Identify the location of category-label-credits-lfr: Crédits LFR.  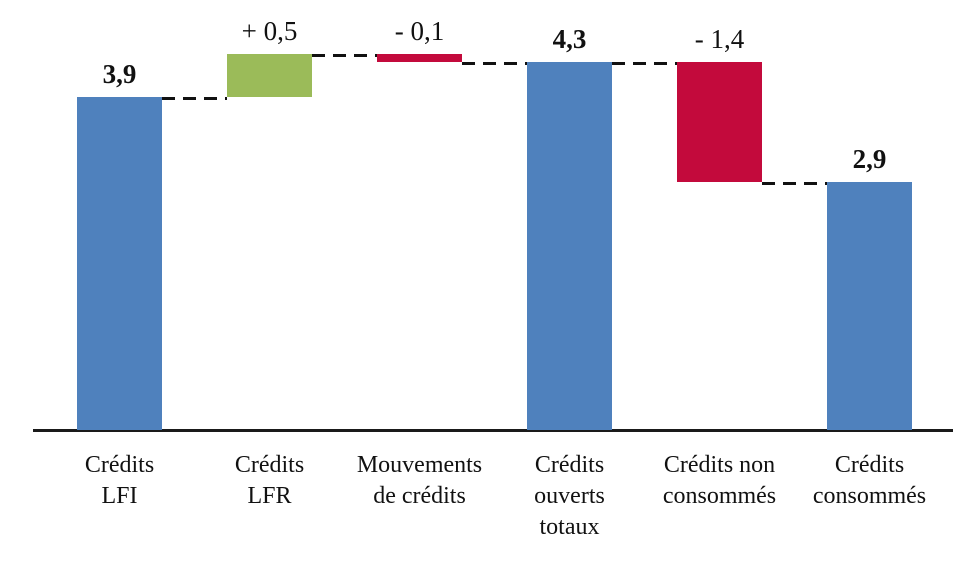
(270, 481).